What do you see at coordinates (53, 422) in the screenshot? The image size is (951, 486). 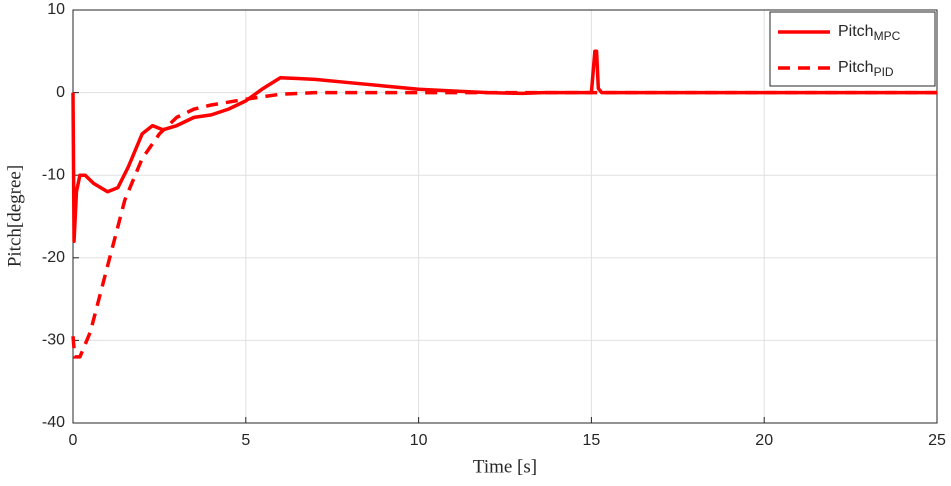 I see `y-tick-label: -40` at bounding box center [53, 422].